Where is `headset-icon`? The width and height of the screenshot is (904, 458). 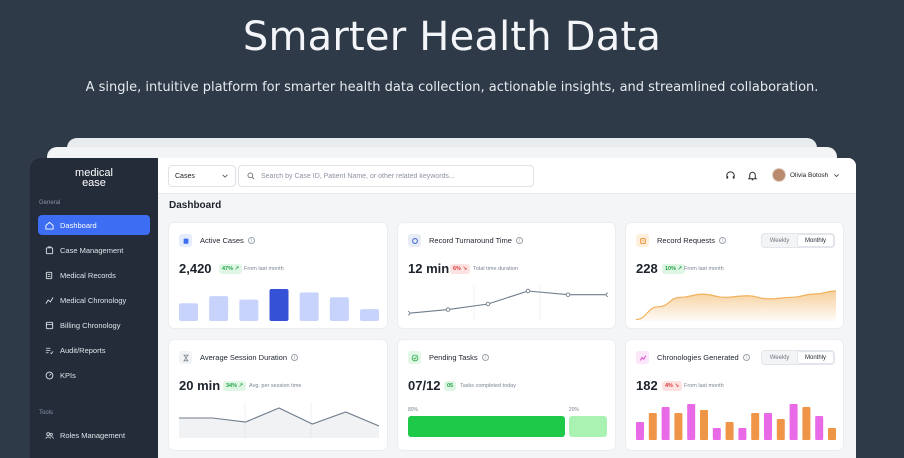 headset-icon is located at coordinates (730, 175).